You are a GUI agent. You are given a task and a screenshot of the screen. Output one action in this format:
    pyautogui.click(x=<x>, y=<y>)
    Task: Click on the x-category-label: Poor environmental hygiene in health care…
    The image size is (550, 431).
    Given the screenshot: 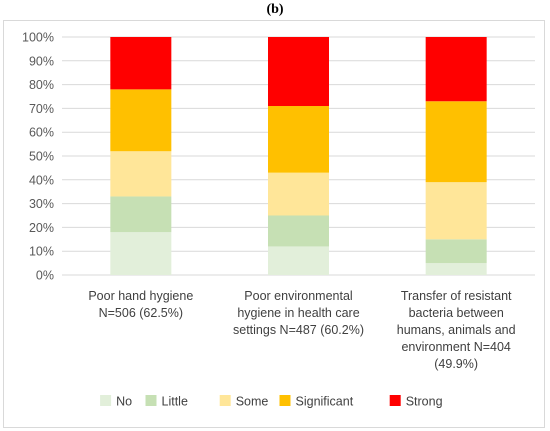 What is the action you would take?
    pyautogui.click(x=298, y=313)
    